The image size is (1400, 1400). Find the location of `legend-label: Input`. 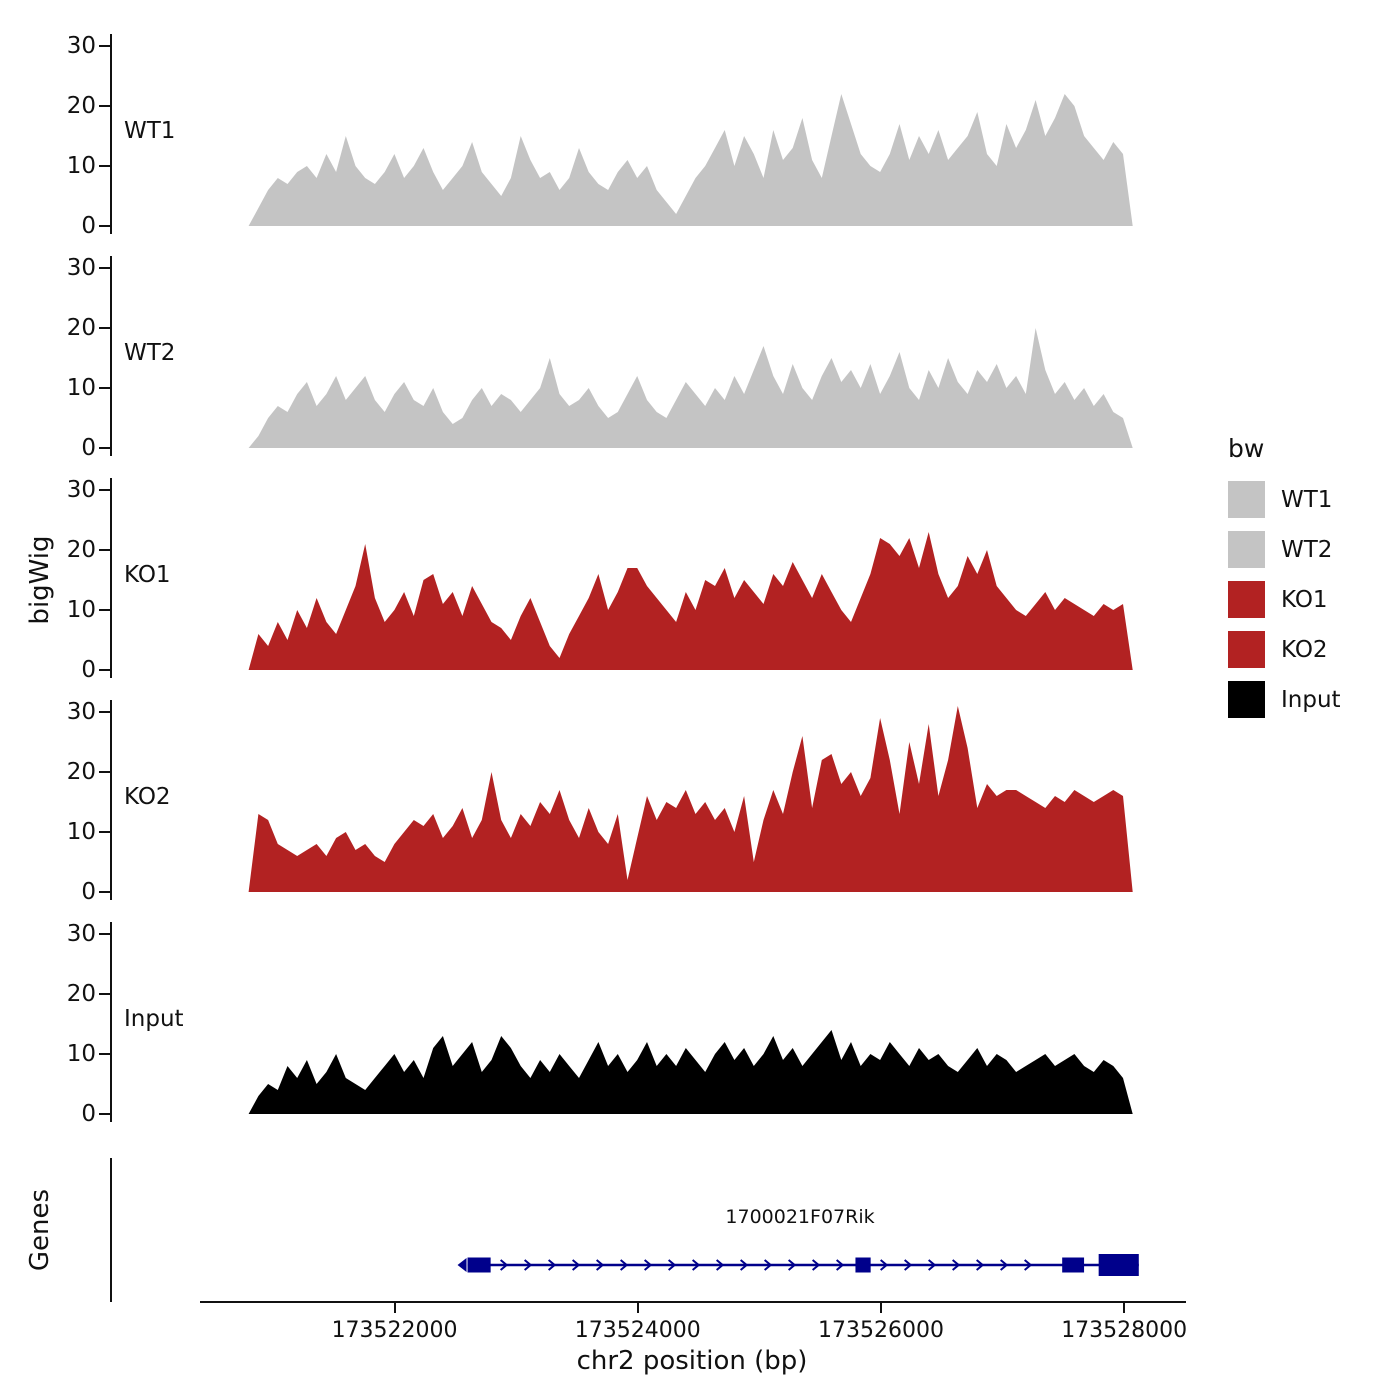

legend-label: Input is located at coordinates (1311, 699).